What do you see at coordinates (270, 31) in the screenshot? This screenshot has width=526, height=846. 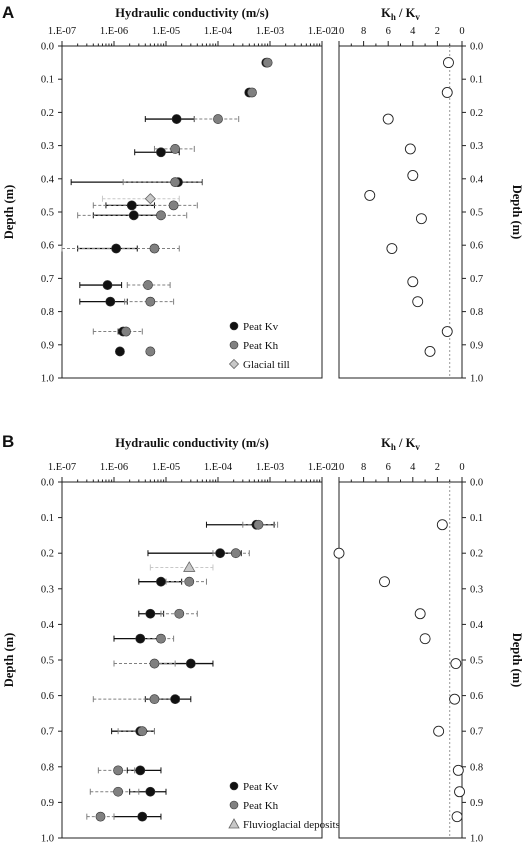 I see `x-tick-label: 1.E-03` at bounding box center [270, 31].